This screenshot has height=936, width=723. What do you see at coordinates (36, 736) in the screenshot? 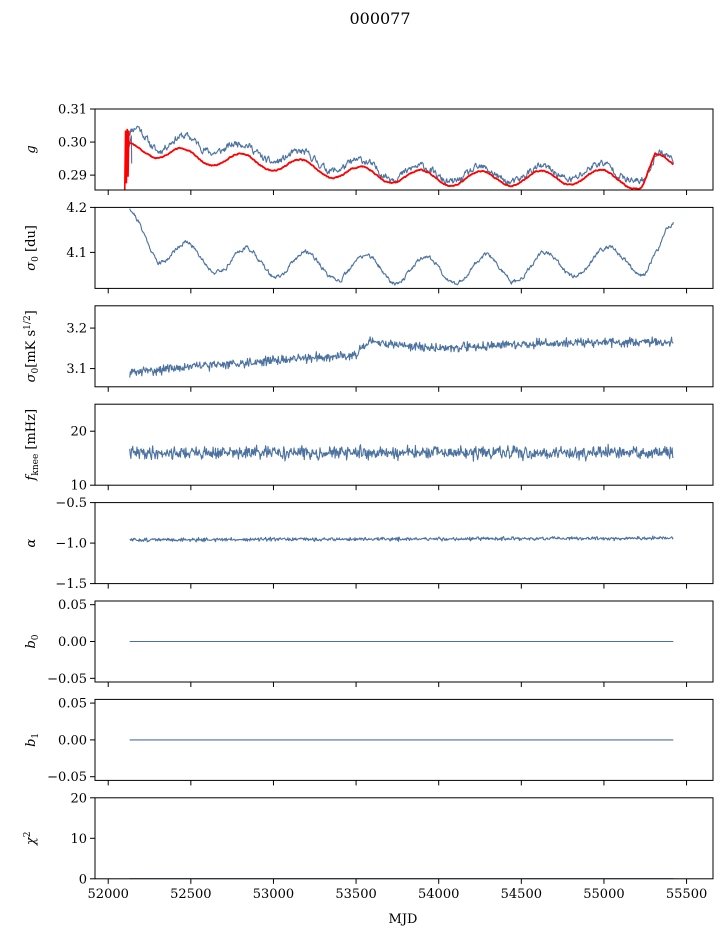
I see `y-label-subscript: 1` at bounding box center [36, 736].